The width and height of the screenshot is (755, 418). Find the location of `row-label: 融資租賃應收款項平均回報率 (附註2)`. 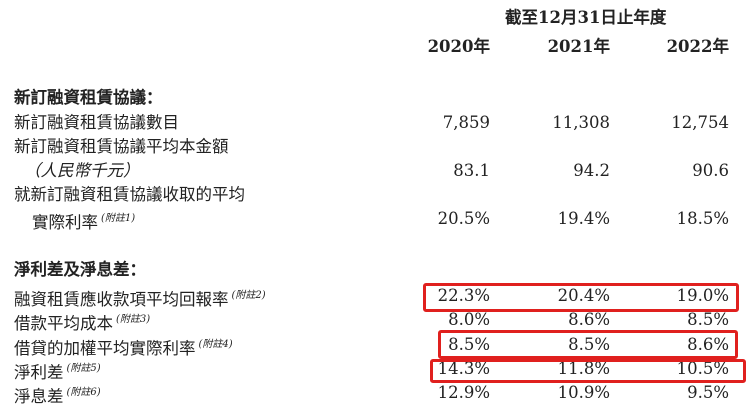

row-label: 融資租賃應收款項平均回報率 (附註2) is located at coordinates (140, 298).